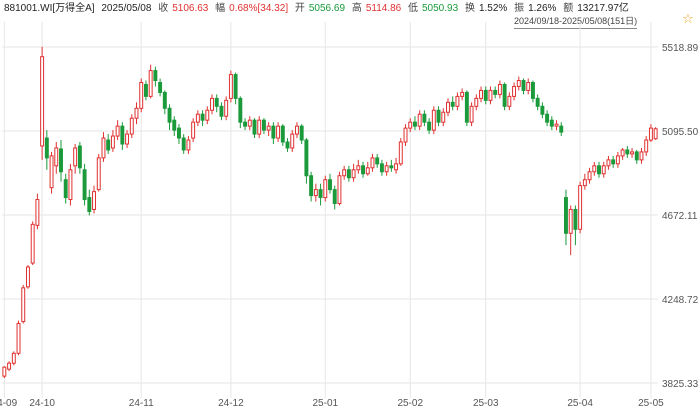 The width and height of the screenshot is (700, 409). I want to click on turnover-label: 换, so click(469, 8).